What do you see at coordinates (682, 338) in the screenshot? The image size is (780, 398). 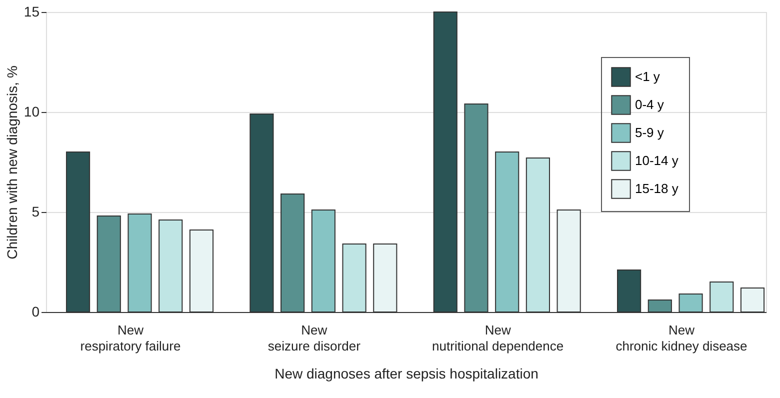 I see `x-tick-label: New chronic kidney disease` at bounding box center [682, 338].